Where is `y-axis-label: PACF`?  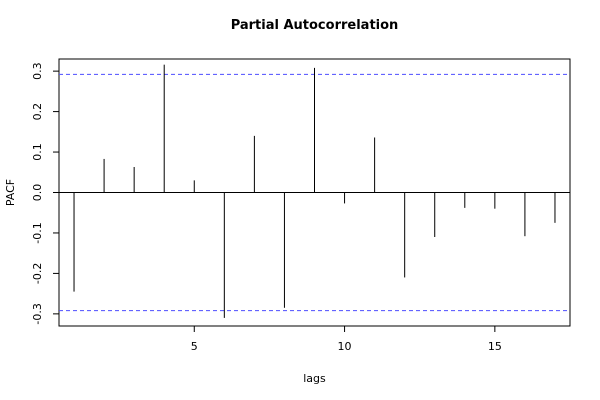 y-axis-label: PACF is located at coordinates (10, 192).